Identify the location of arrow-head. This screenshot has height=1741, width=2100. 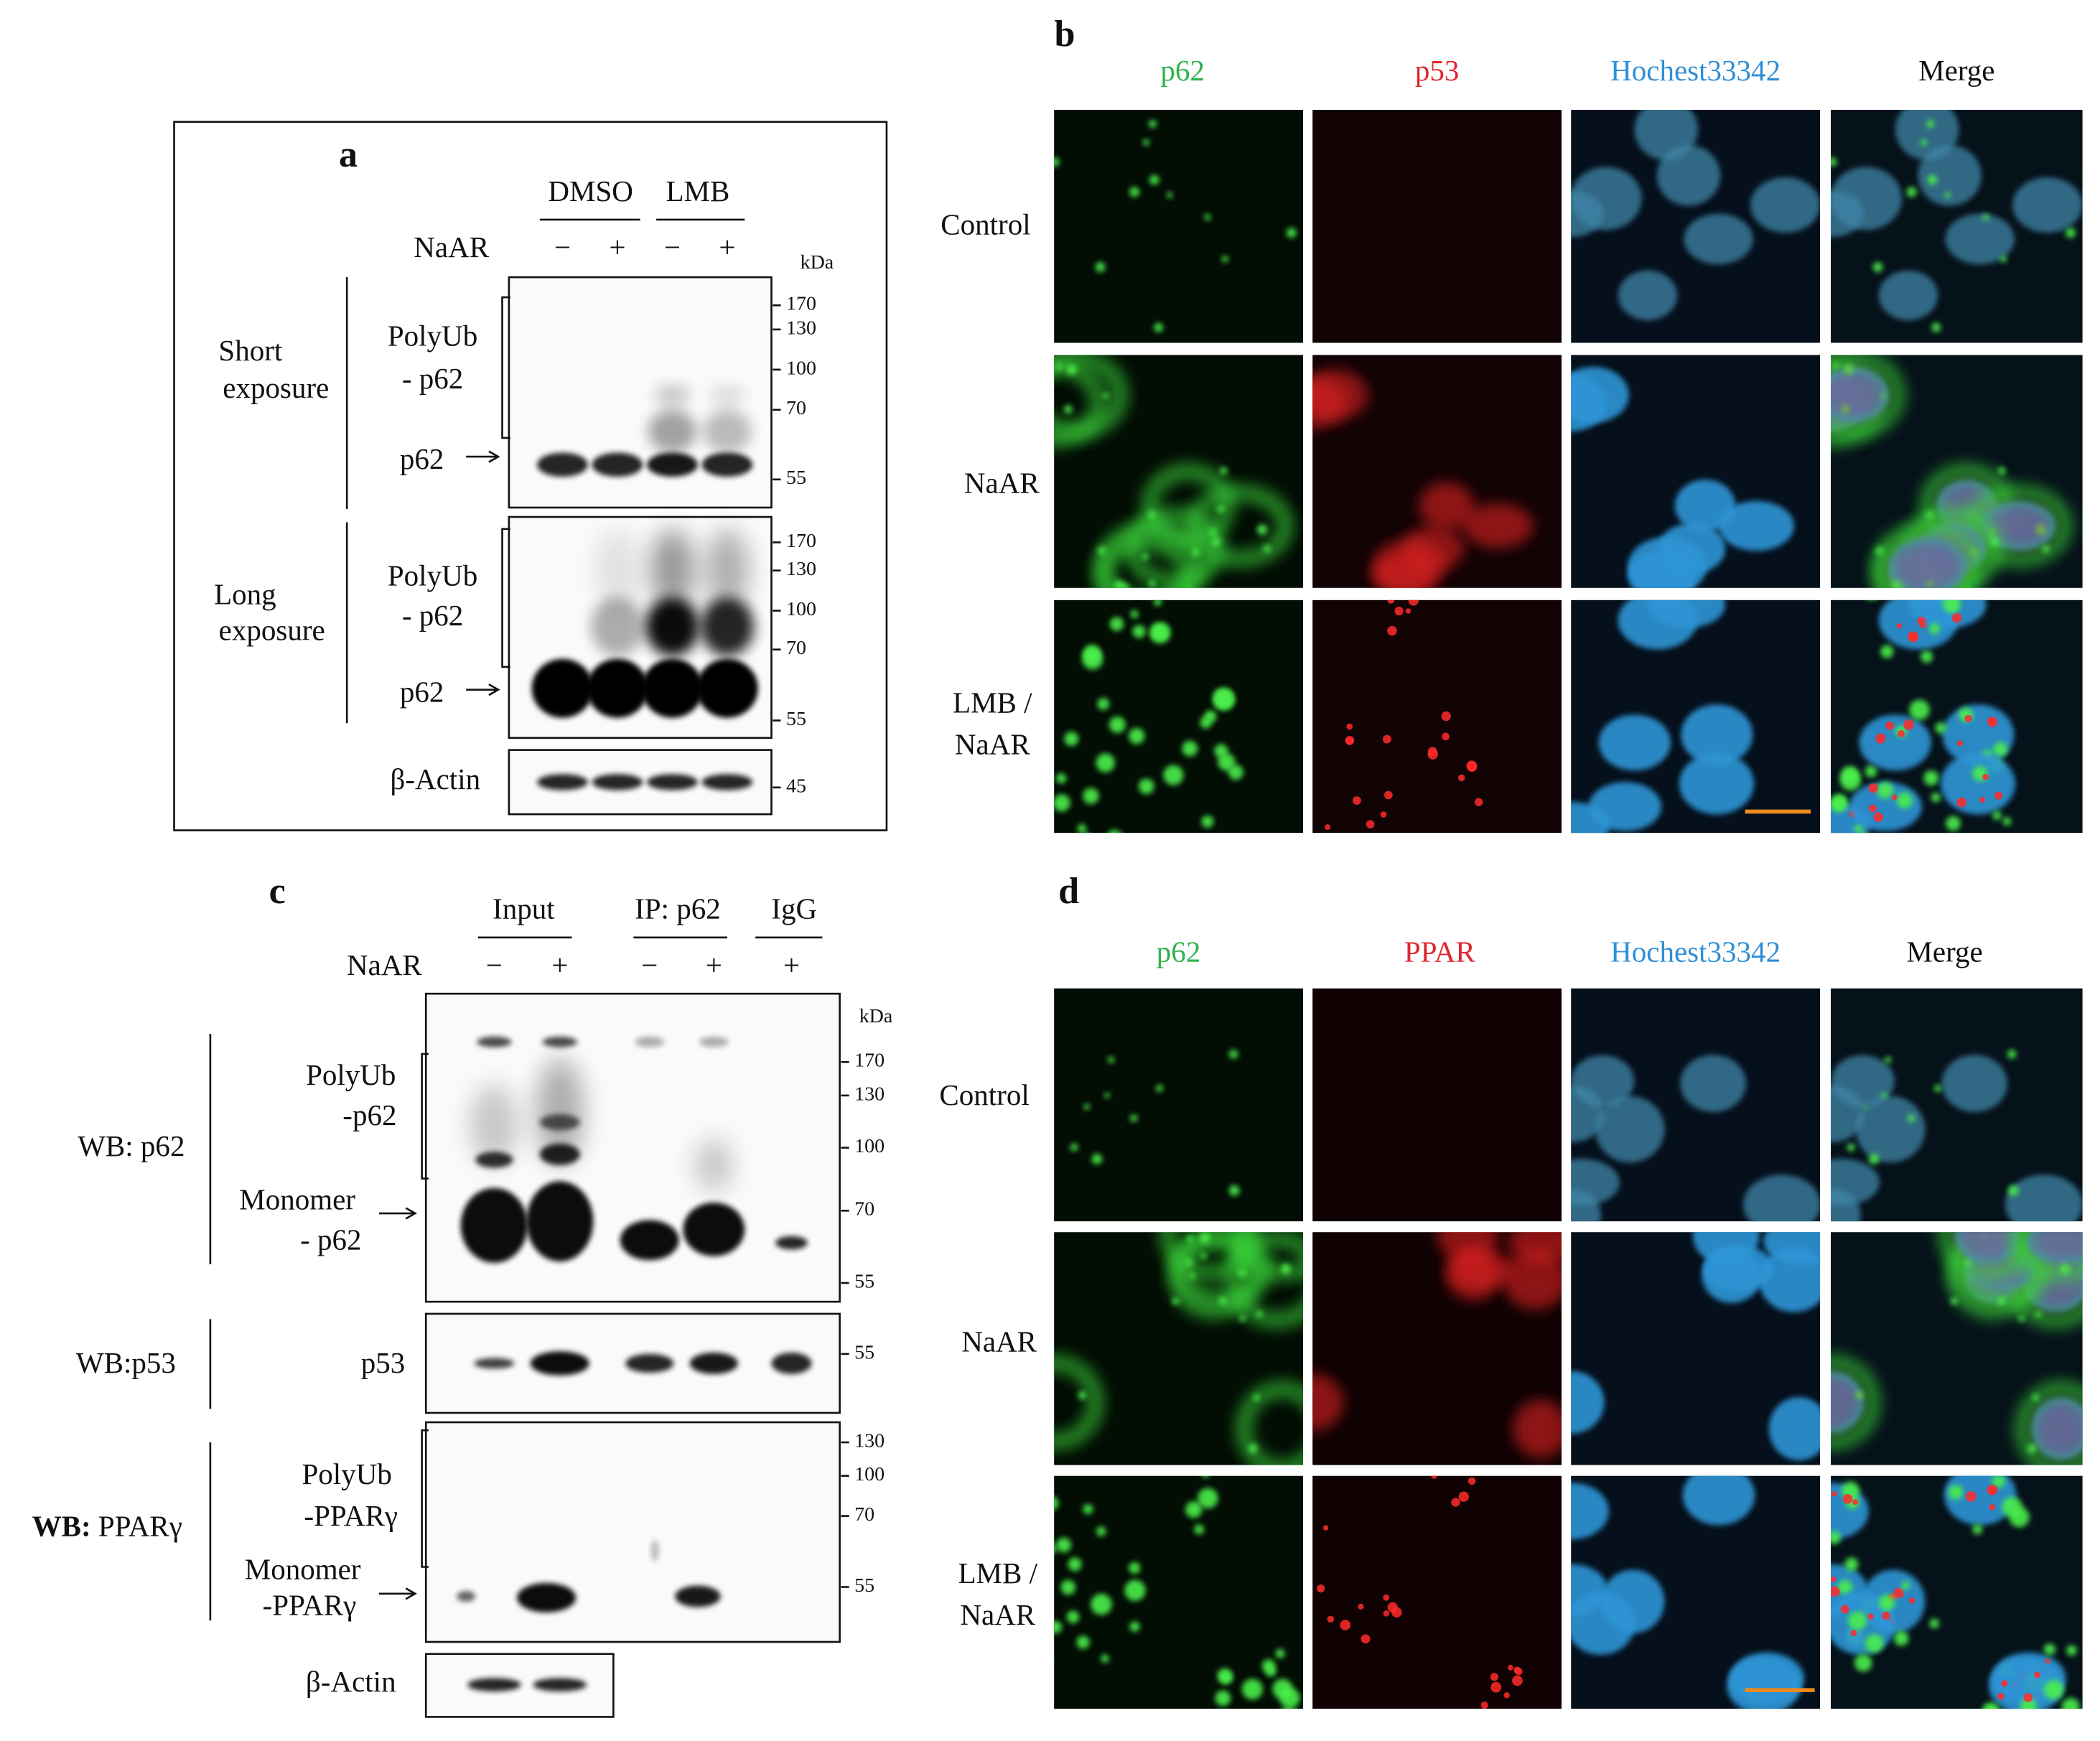
(411, 1213).